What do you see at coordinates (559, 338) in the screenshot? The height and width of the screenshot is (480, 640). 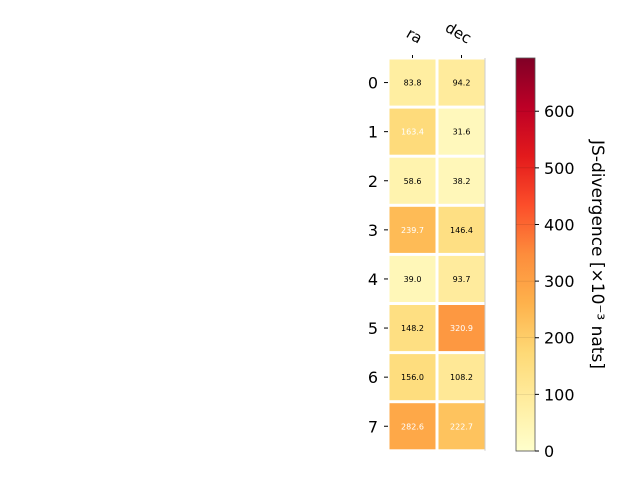 I see `colorbar-tick-label: 200` at bounding box center [559, 338].